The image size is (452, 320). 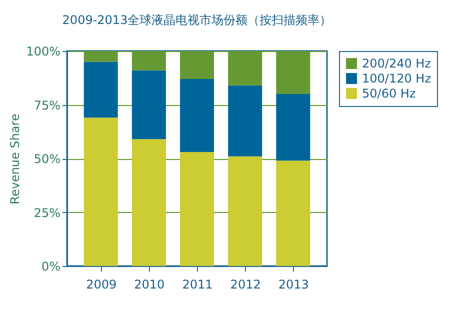 I want to click on legend-label: 100/120 Hz, so click(x=396, y=79).